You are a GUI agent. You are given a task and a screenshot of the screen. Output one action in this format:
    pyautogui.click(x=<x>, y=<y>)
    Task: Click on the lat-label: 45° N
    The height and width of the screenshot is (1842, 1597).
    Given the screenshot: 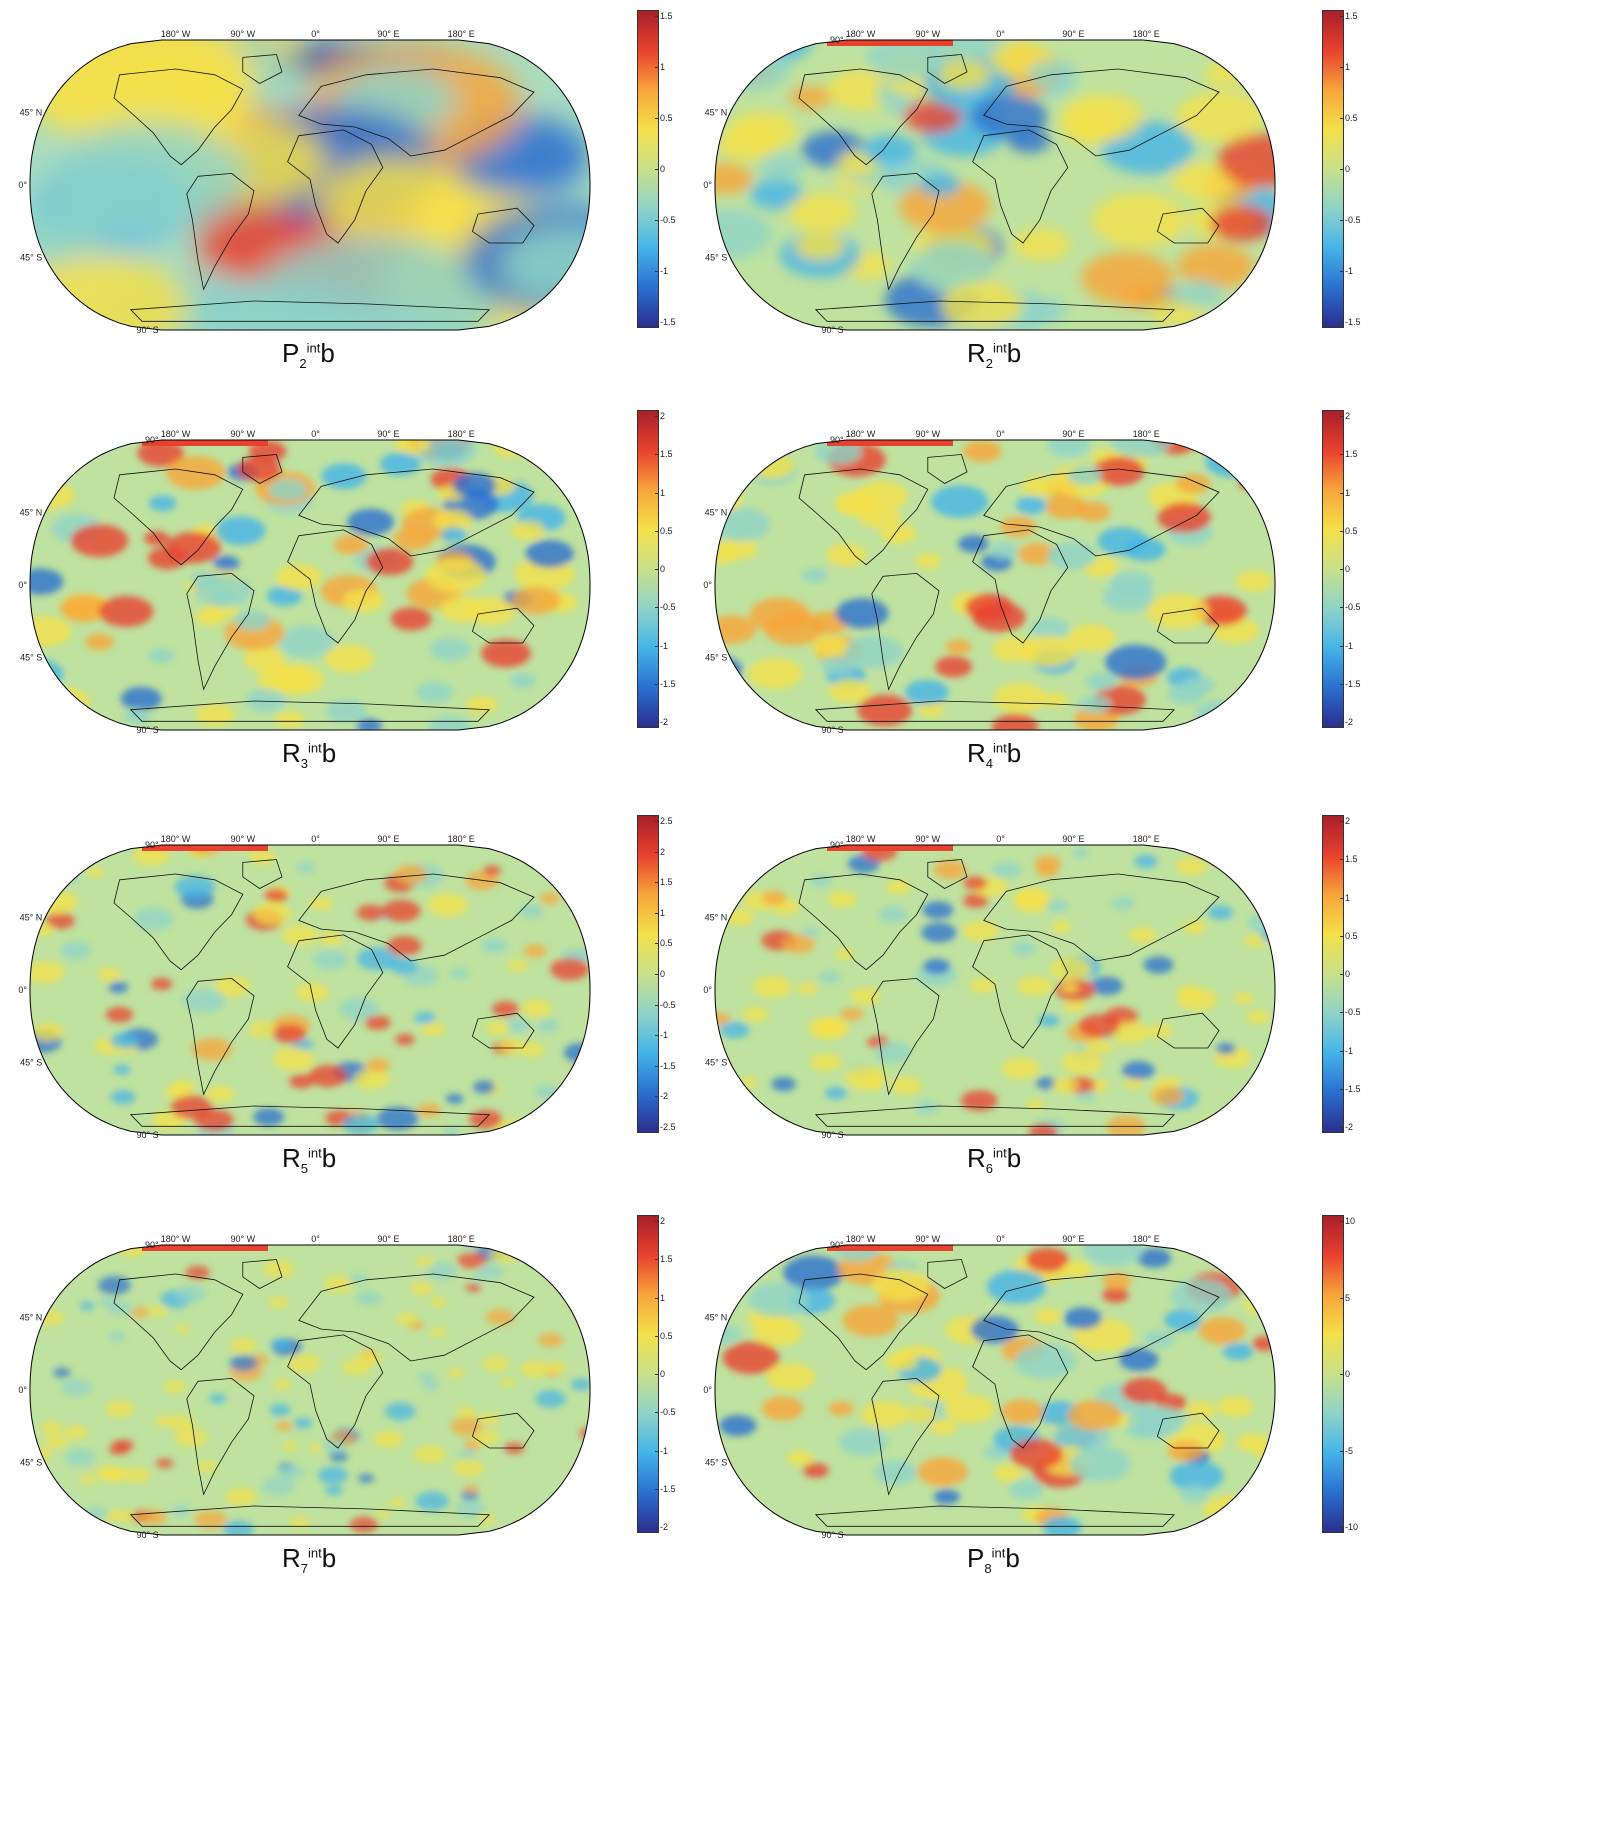 What is the action you would take?
    pyautogui.click(x=716, y=918)
    